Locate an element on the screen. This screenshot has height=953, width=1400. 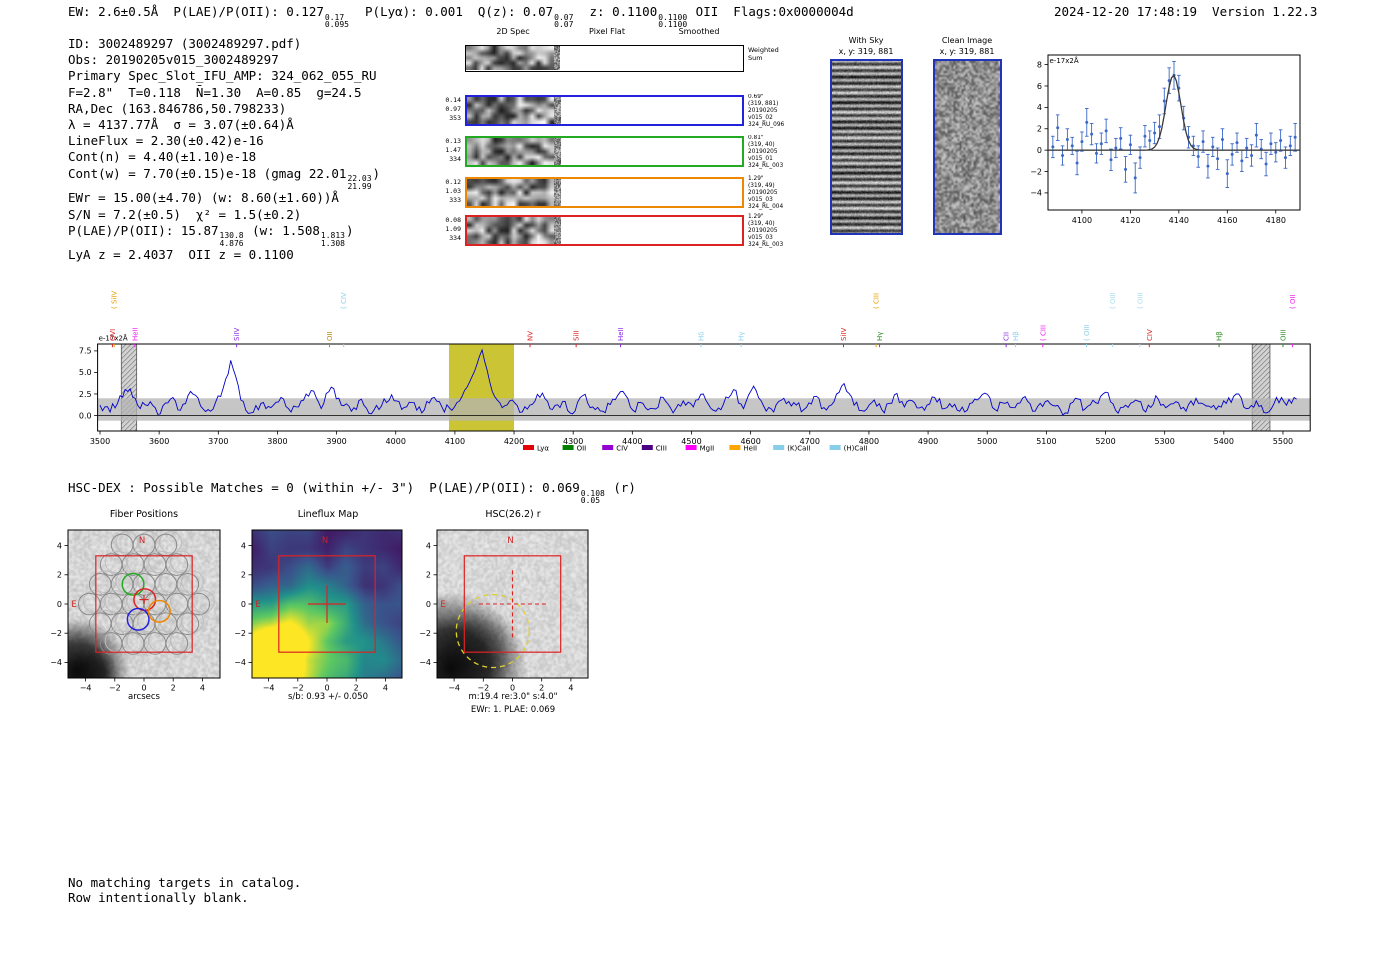
line-marker-label: SiII is located at coordinates (577, 335).